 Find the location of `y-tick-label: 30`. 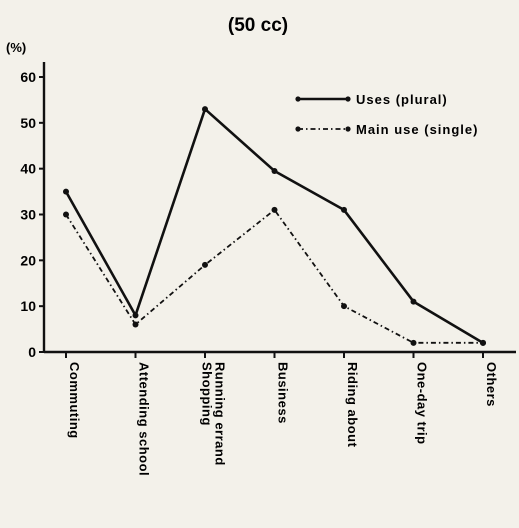

y-tick-label: 30 is located at coordinates (28, 215).